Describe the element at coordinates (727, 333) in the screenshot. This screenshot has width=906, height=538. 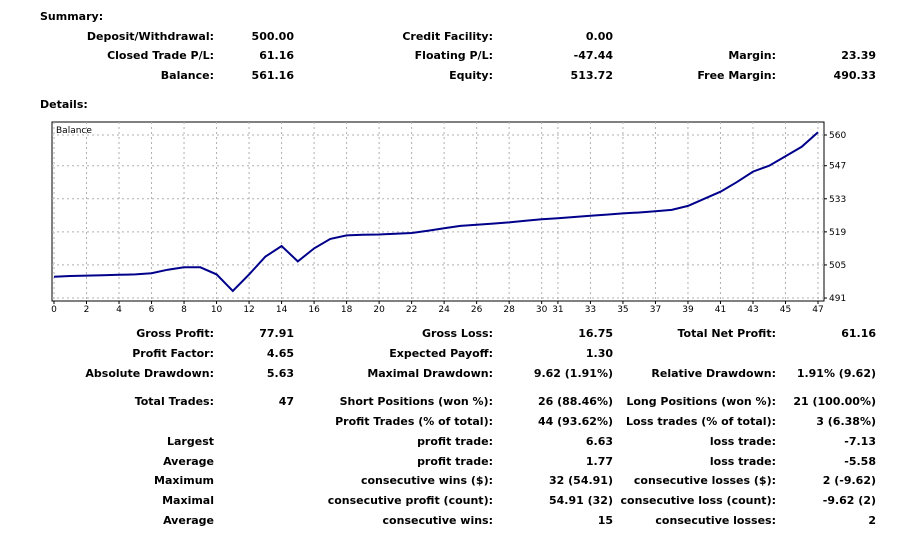
I see `total-net-profit-label: Total Net Profit:` at that location.